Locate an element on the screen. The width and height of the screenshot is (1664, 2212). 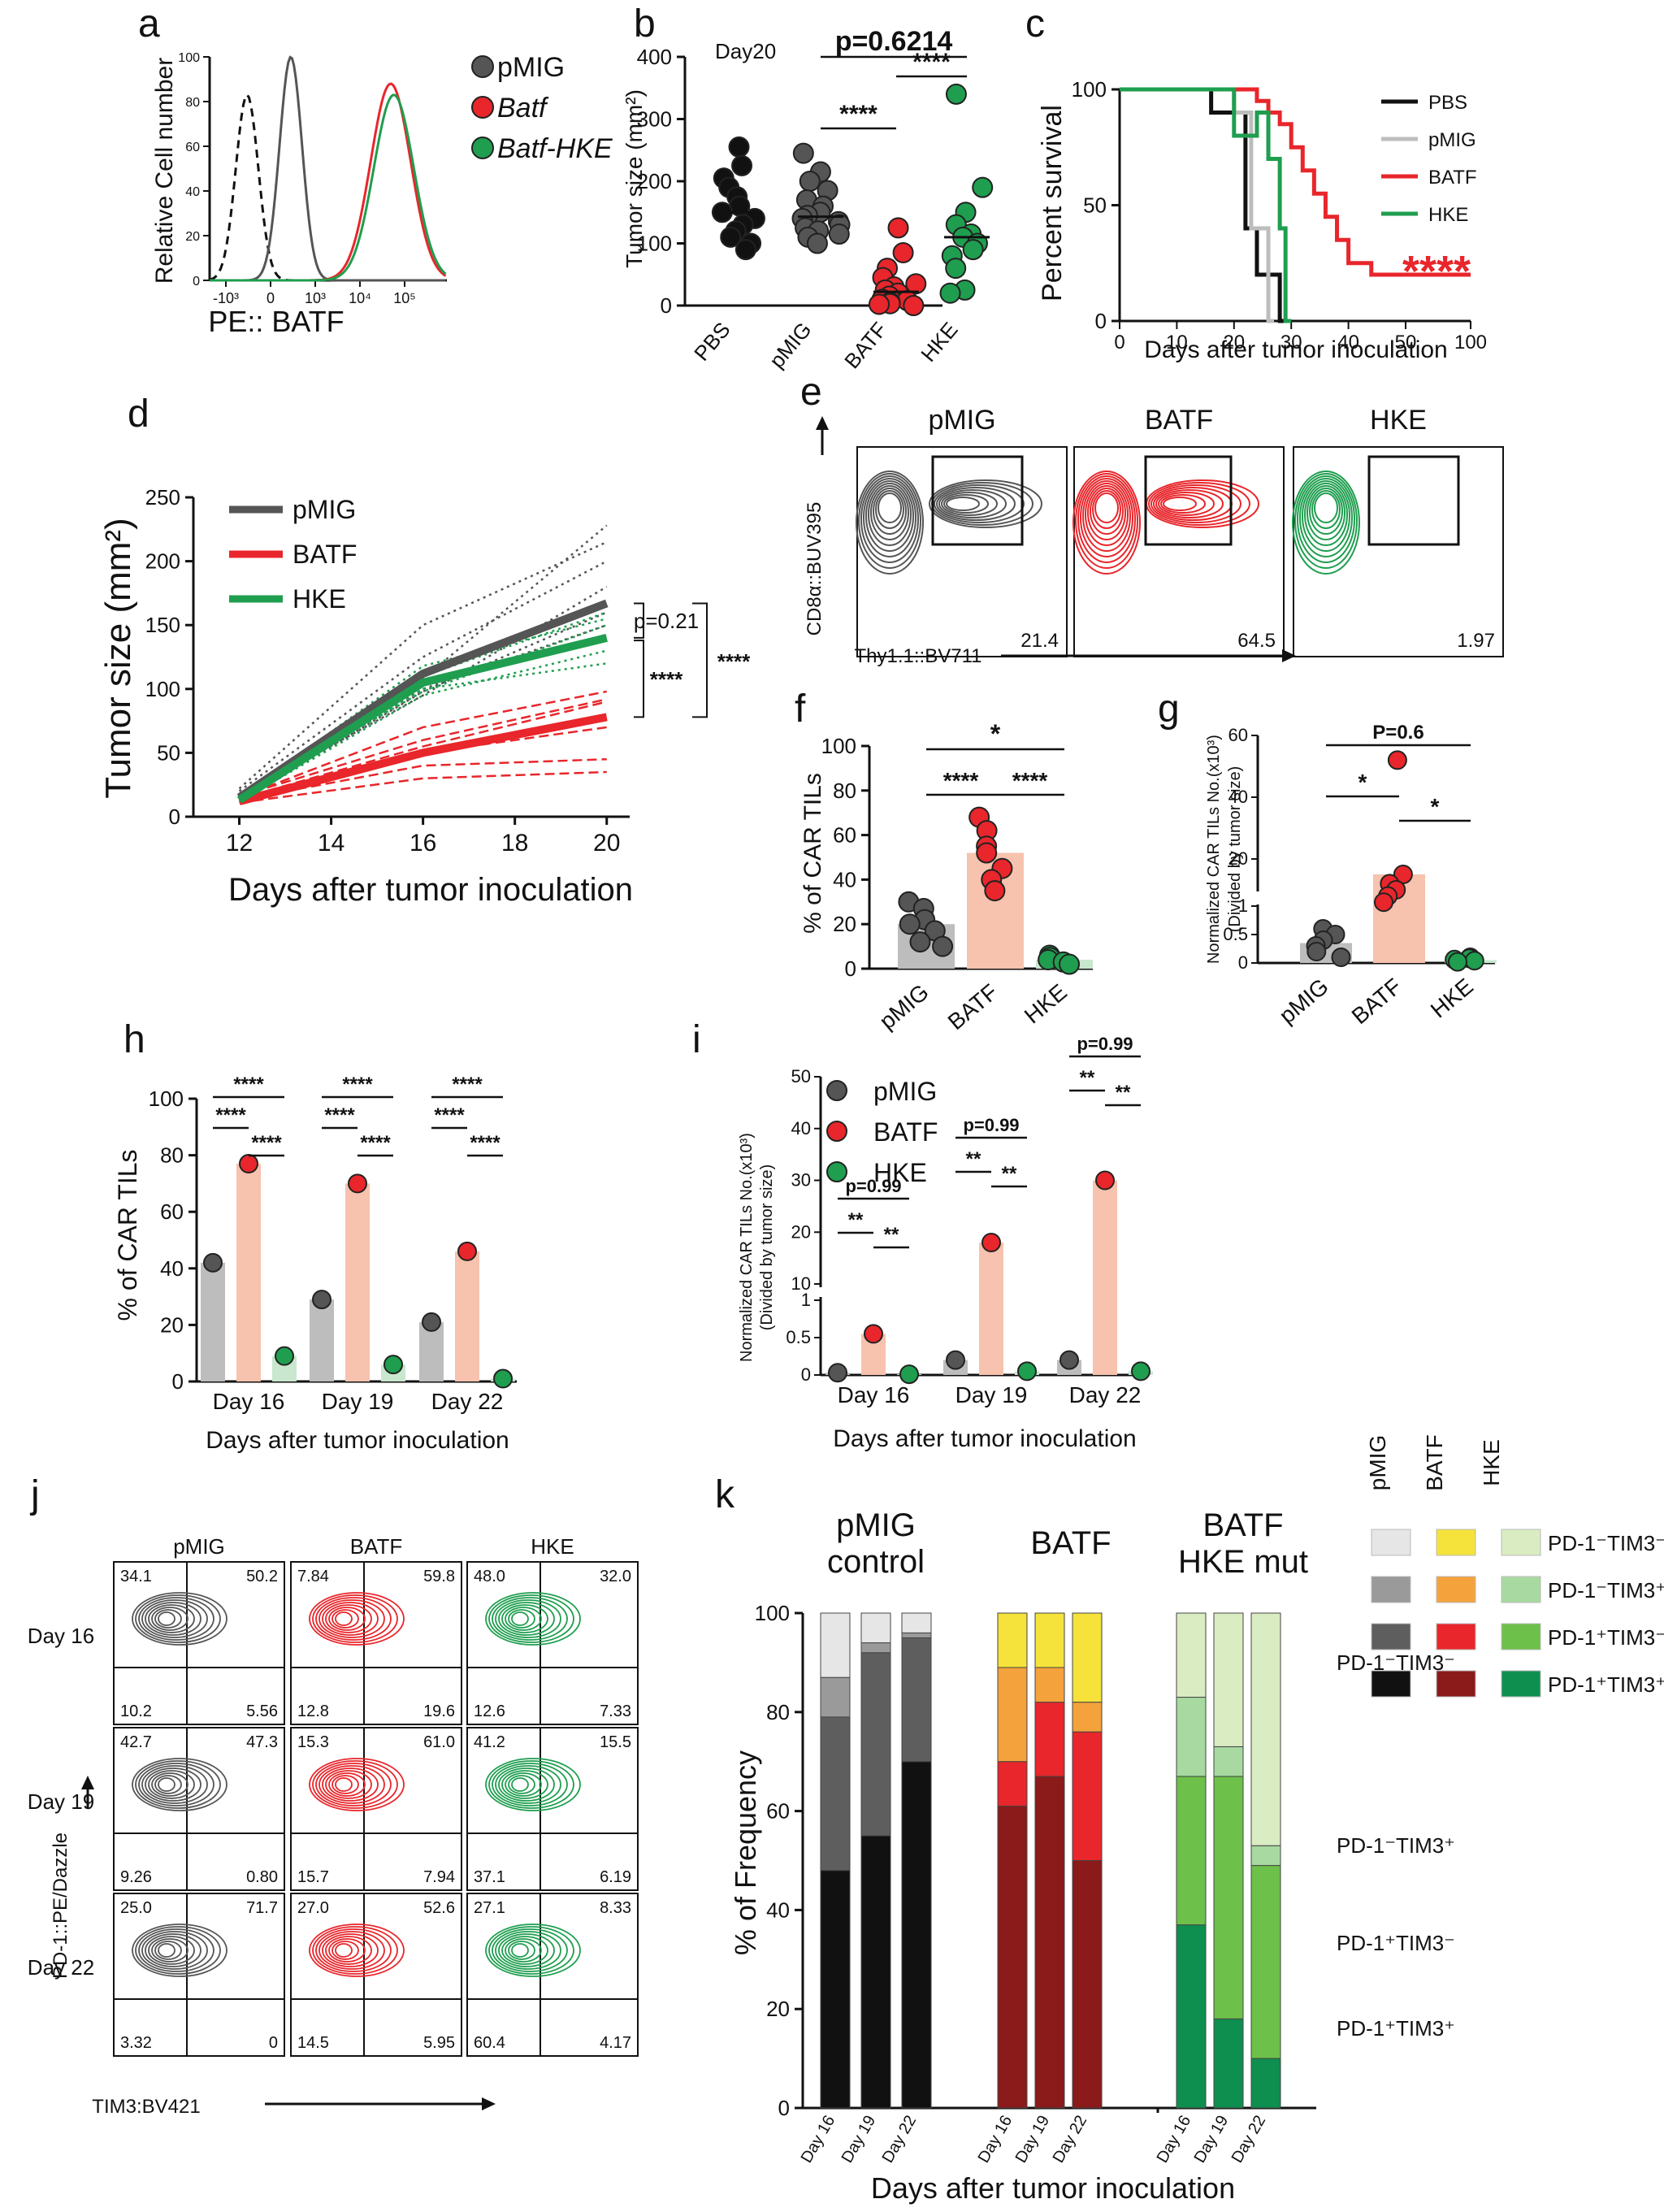
a-legend-0: pMIG is located at coordinates (531, 67).